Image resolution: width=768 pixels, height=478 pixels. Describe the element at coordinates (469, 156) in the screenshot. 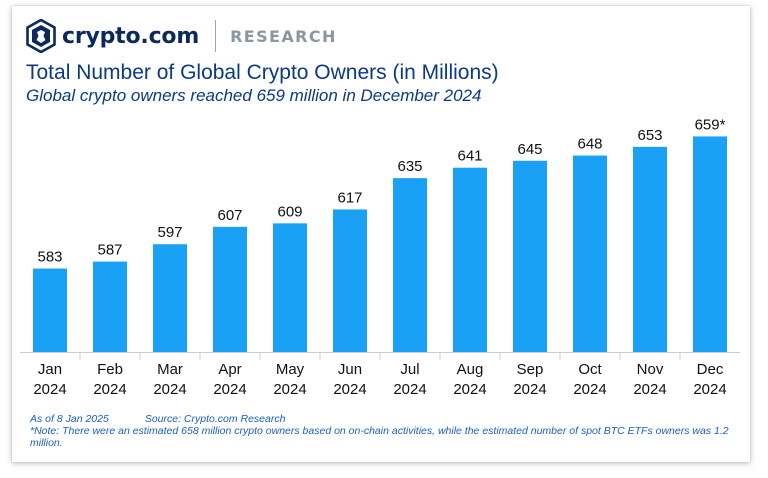

I see `data-label: 641` at that location.